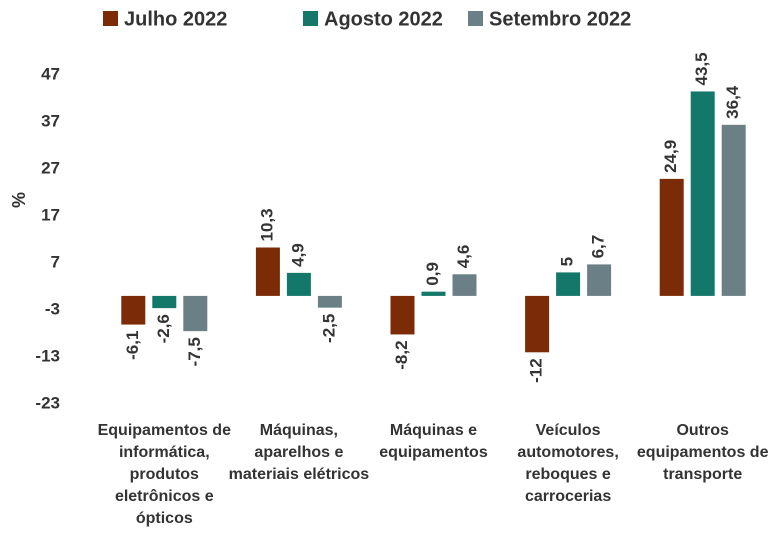 The width and height of the screenshot is (769, 545). What do you see at coordinates (50, 120) in the screenshot?
I see `y-tick-label: 37` at bounding box center [50, 120].